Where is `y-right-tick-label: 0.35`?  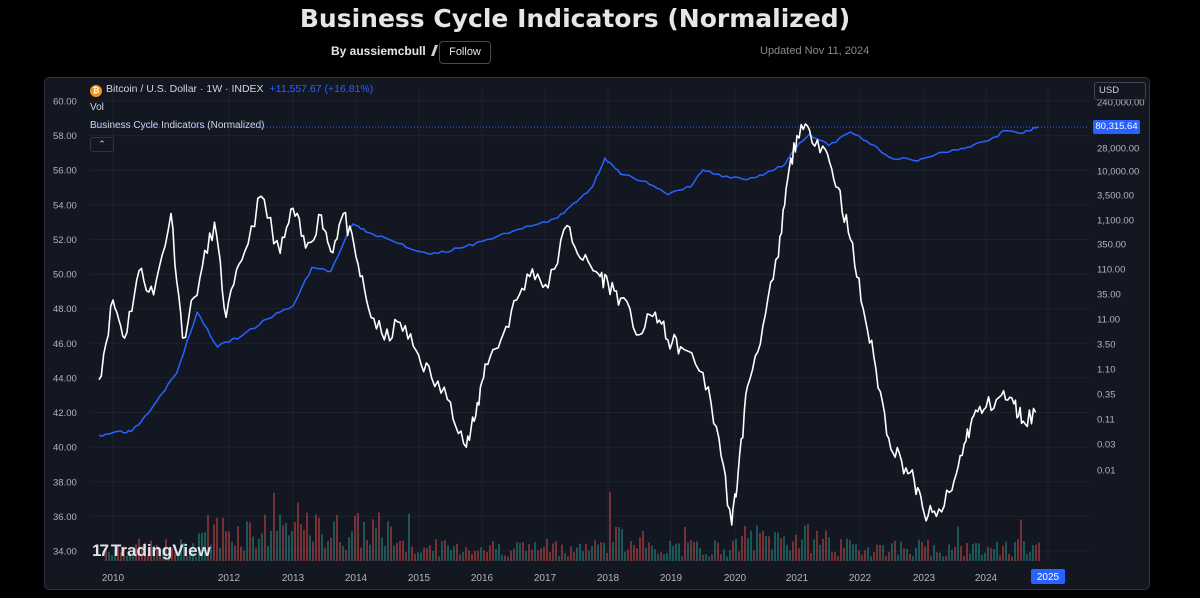 y-right-tick-label: 0.35 is located at coordinates (1106, 395).